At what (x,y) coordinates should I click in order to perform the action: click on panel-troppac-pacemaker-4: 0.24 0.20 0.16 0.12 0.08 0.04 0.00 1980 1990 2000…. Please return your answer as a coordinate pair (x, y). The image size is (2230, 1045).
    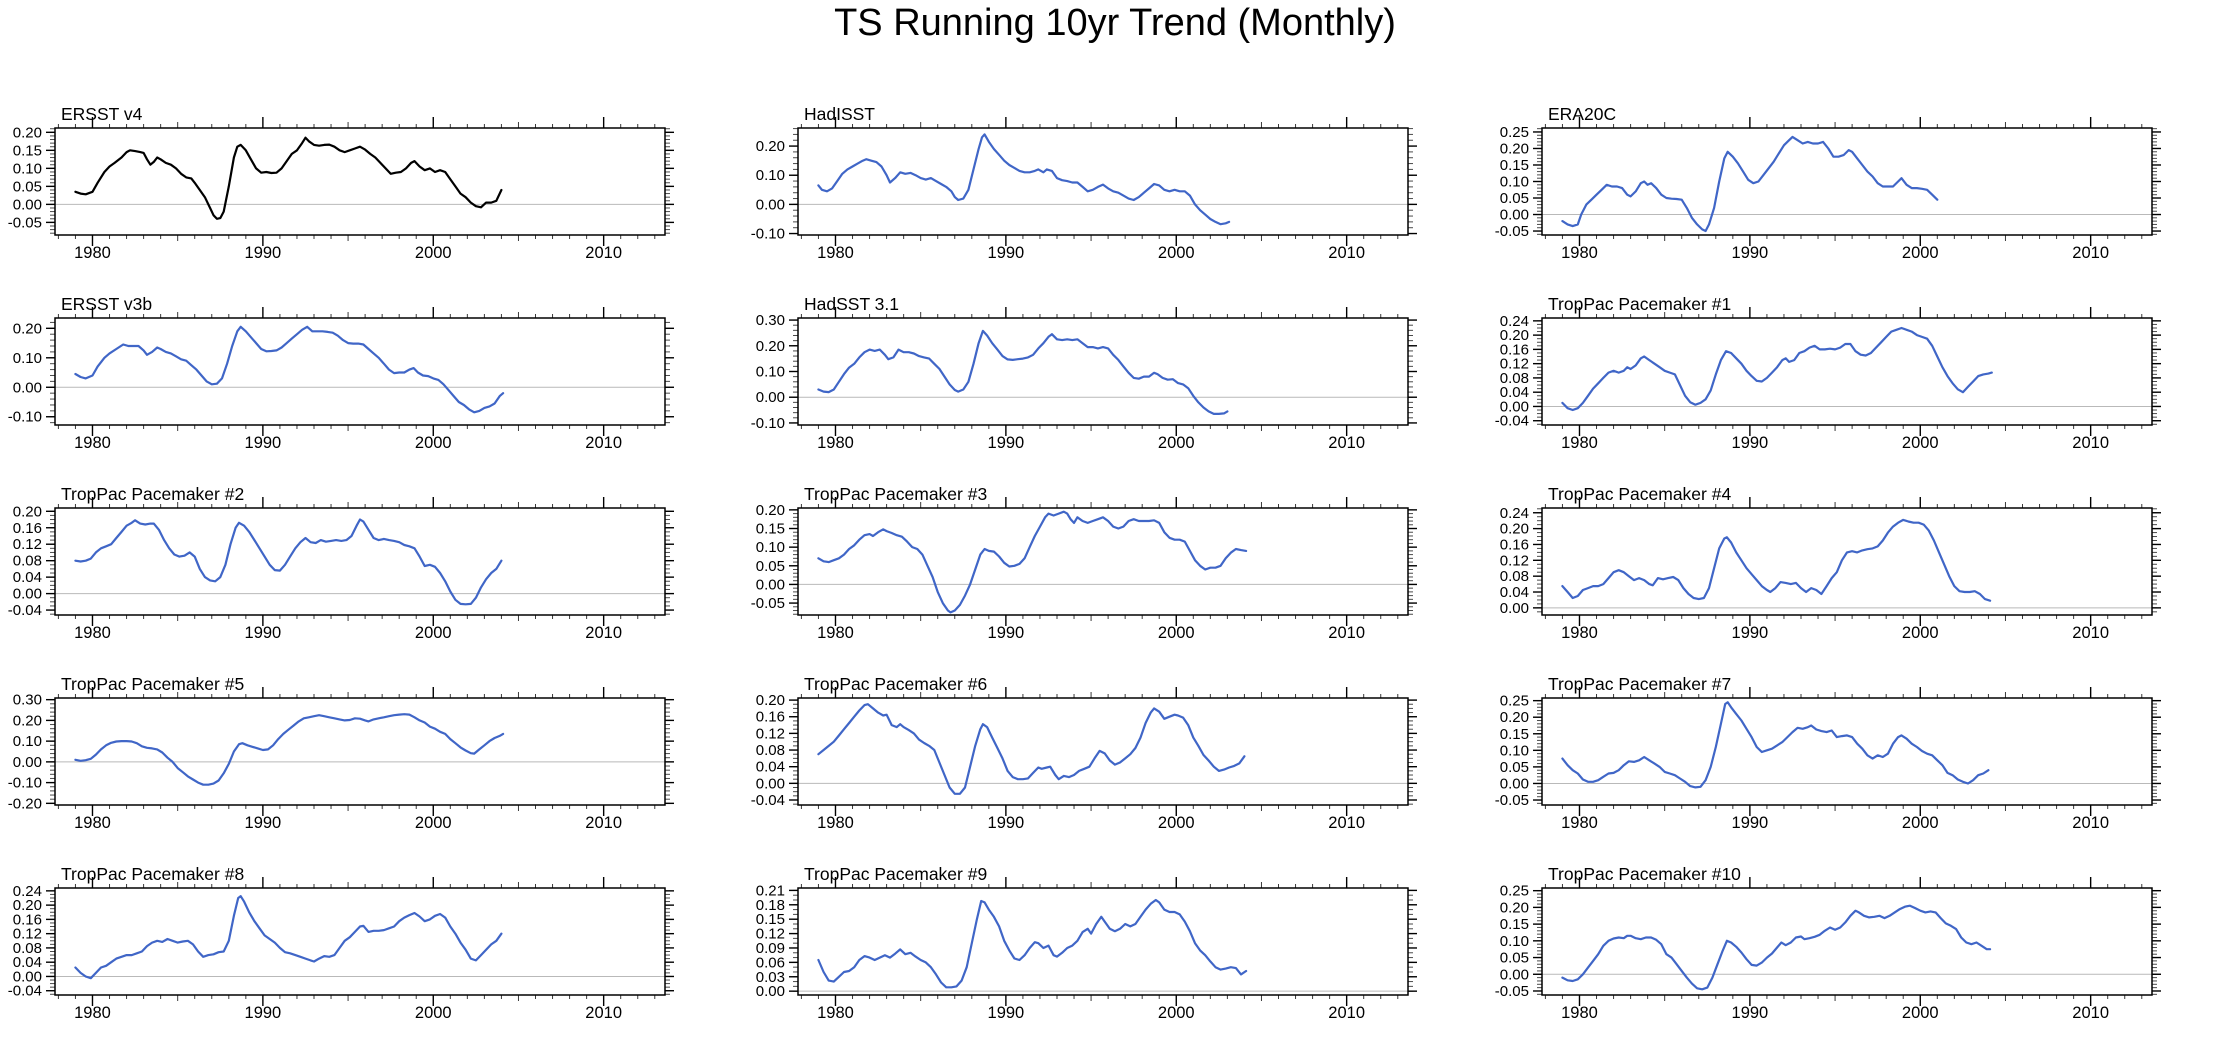
    Looking at the image, I should click on (1858, 565).